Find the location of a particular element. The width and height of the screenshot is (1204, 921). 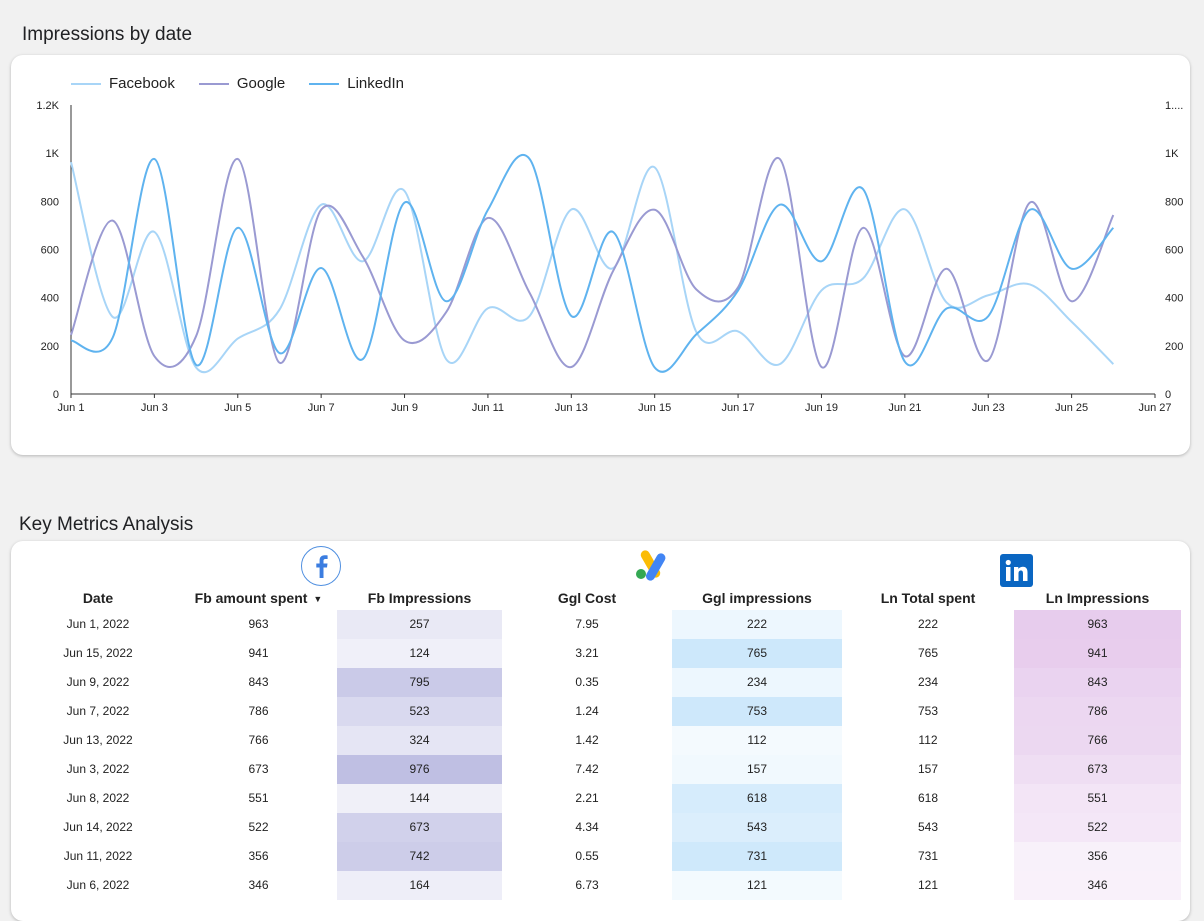

cell-ln-impr: 786 is located at coordinates (1097, 711).